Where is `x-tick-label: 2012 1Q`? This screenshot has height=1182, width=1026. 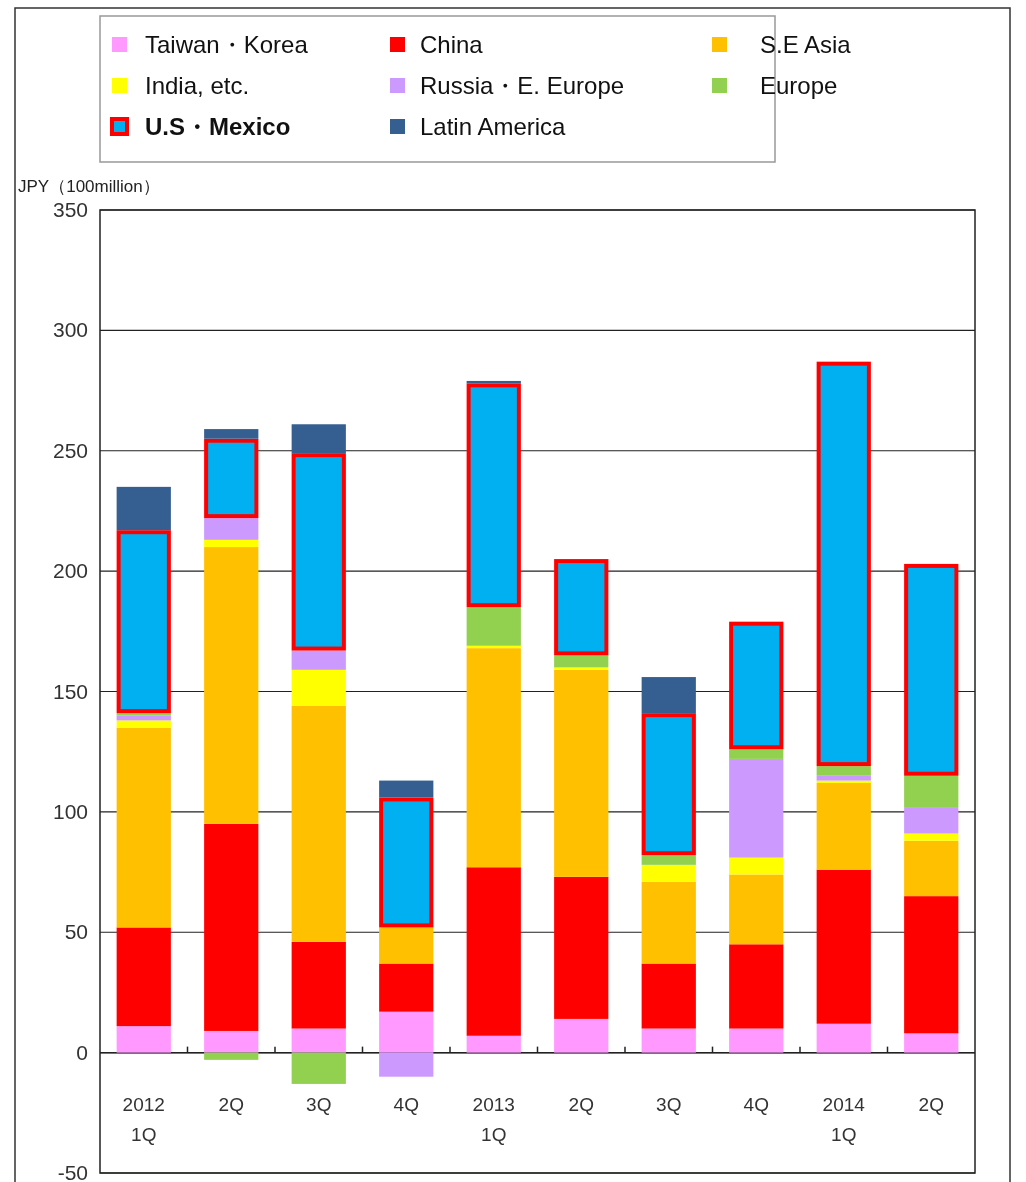 x-tick-label: 2012 1Q is located at coordinates (143, 1119).